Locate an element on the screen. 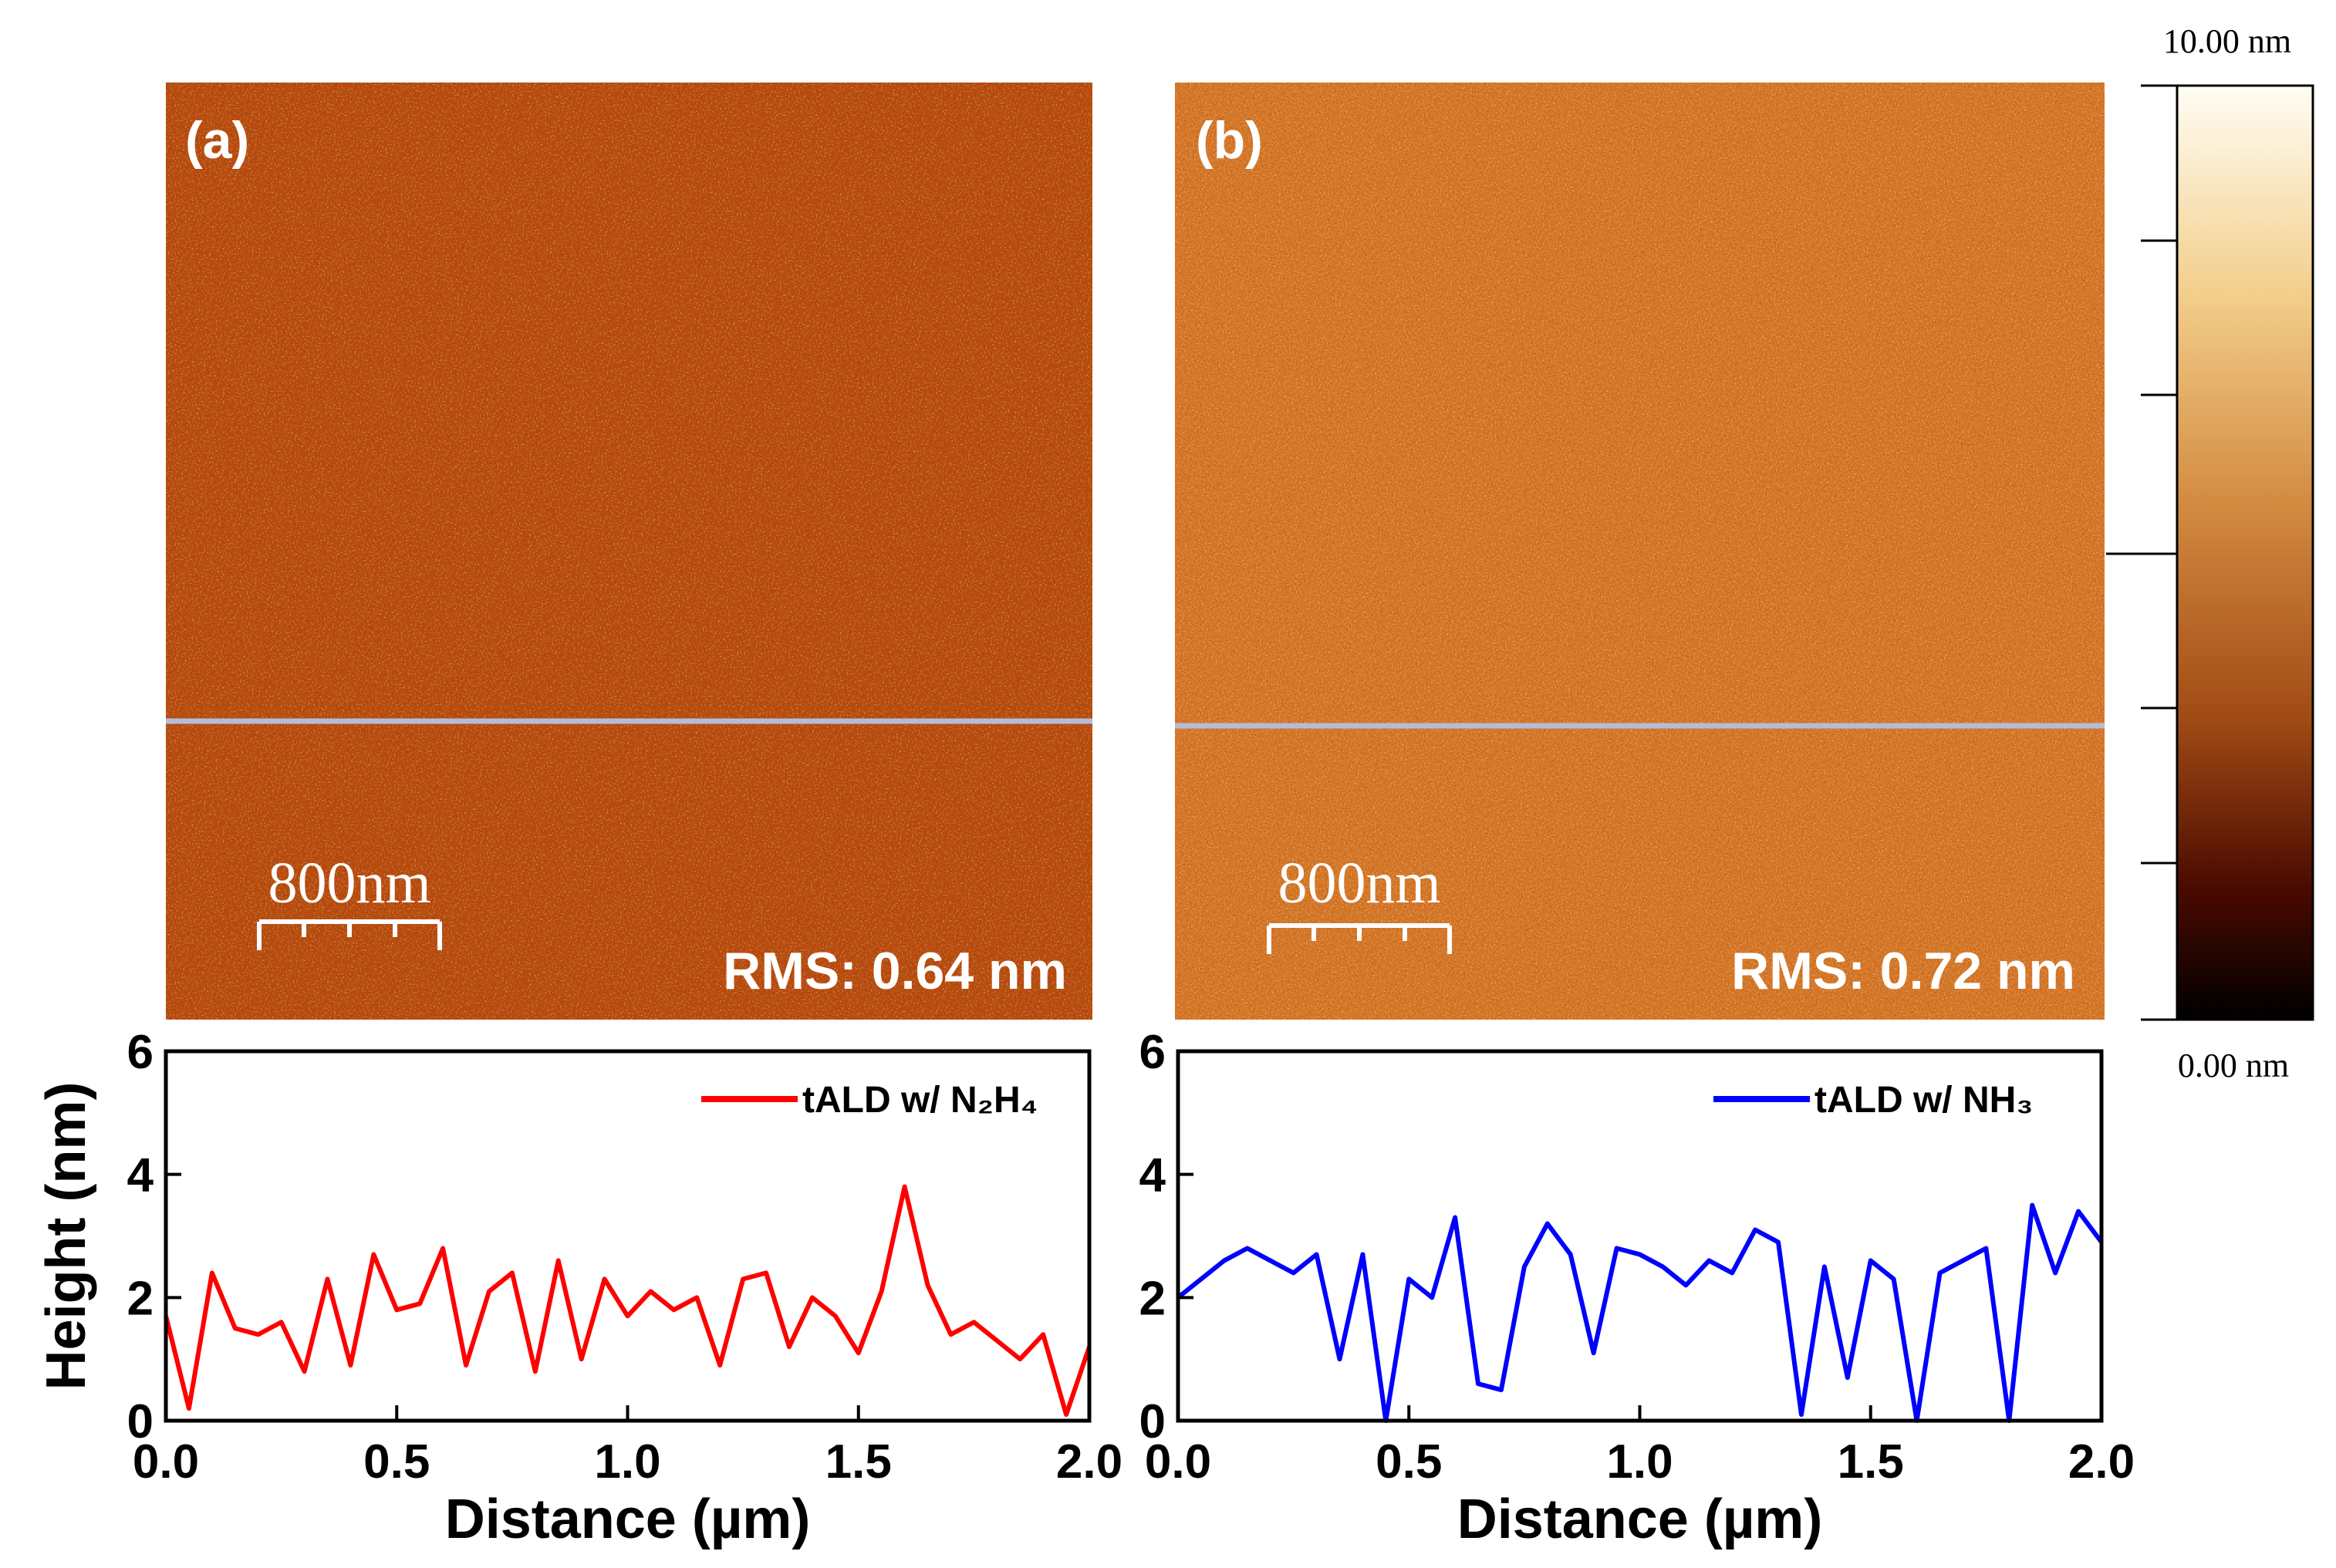 The image size is (2336, 1568). colorbar: 10.00 nm 0.00 nm is located at coordinates (2210, 553).